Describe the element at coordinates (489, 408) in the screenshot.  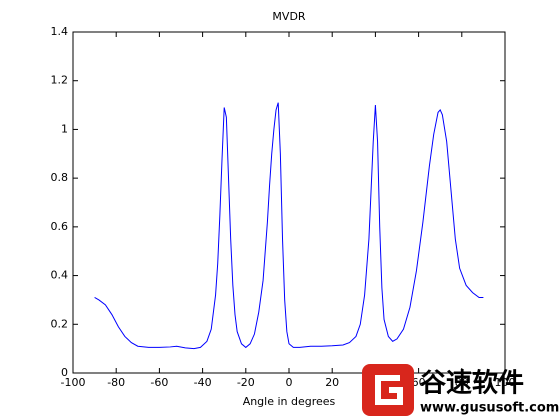
I see `watermark-url: www.gususoft.com` at that location.